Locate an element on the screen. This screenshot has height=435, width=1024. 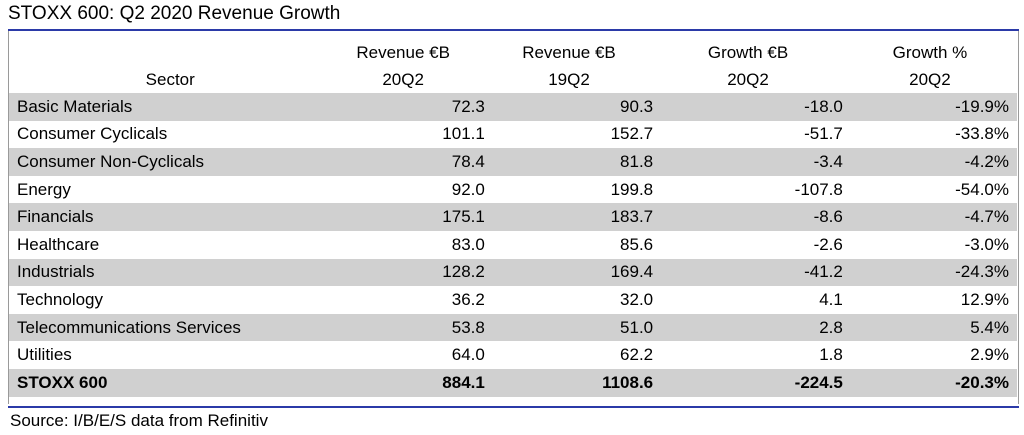
sector-cell: Telecommunications Services is located at coordinates (165, 327).